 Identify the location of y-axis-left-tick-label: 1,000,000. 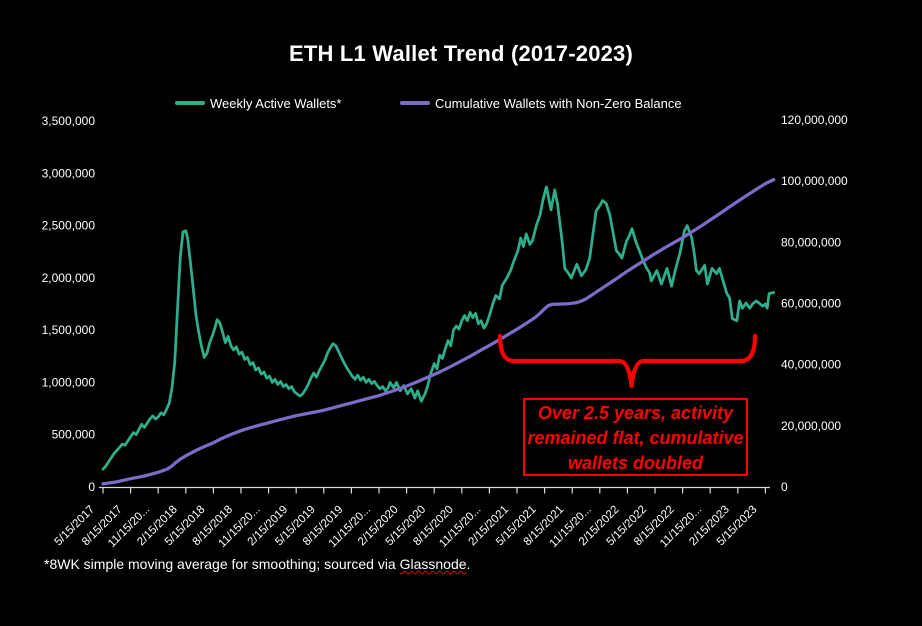
(69, 382).